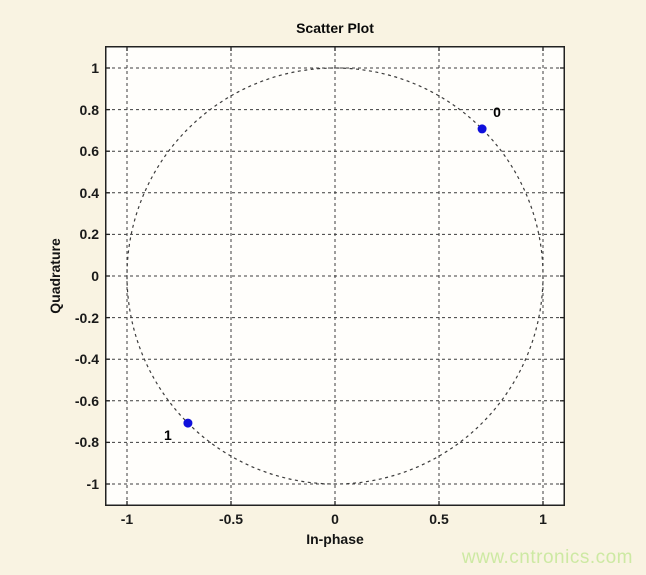 The height and width of the screenshot is (575, 646). I want to click on x-tick-label: 1, so click(543, 519).